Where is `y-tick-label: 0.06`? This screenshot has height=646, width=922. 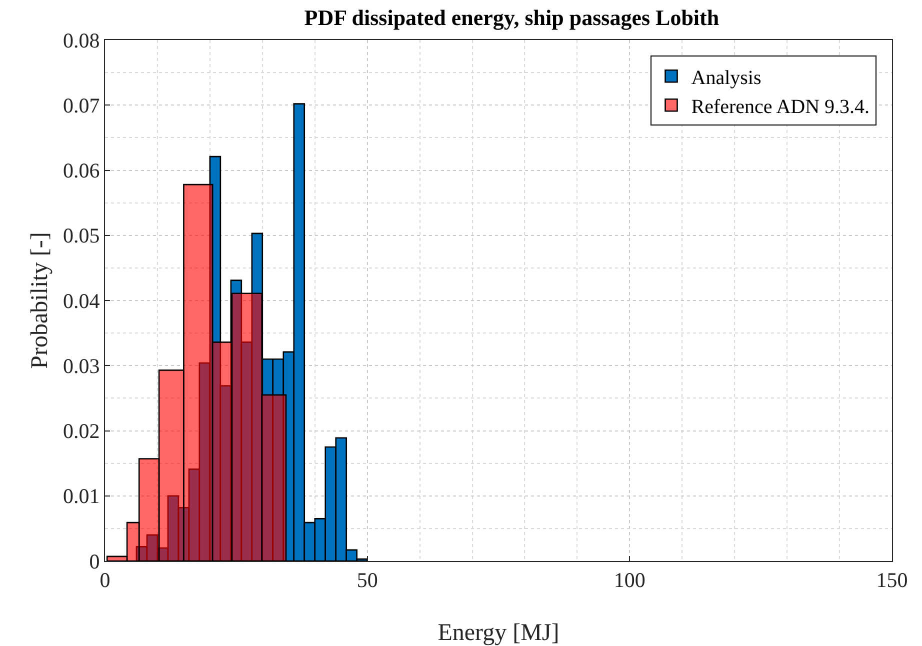 y-tick-label: 0.06 is located at coordinates (81, 170).